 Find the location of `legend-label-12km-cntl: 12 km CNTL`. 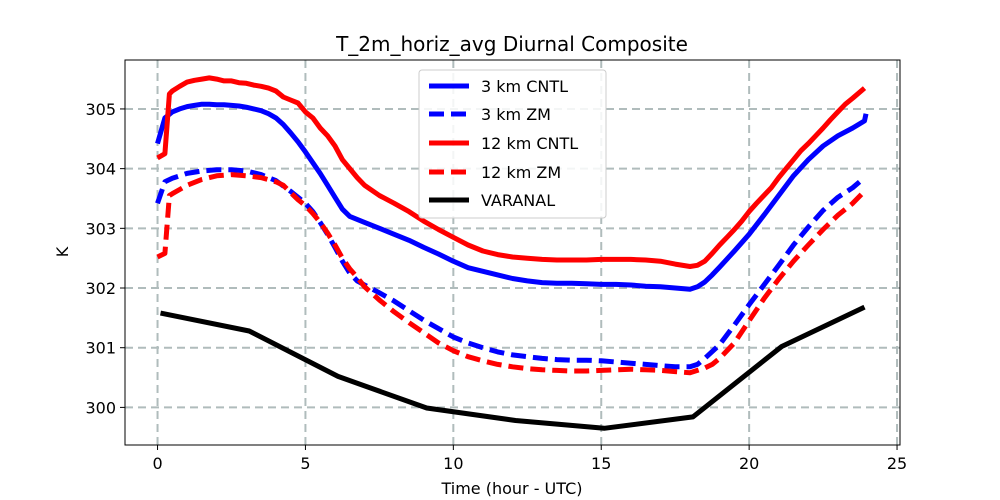

legend-label-12km-cntl: 12 km CNTL is located at coordinates (529, 143).